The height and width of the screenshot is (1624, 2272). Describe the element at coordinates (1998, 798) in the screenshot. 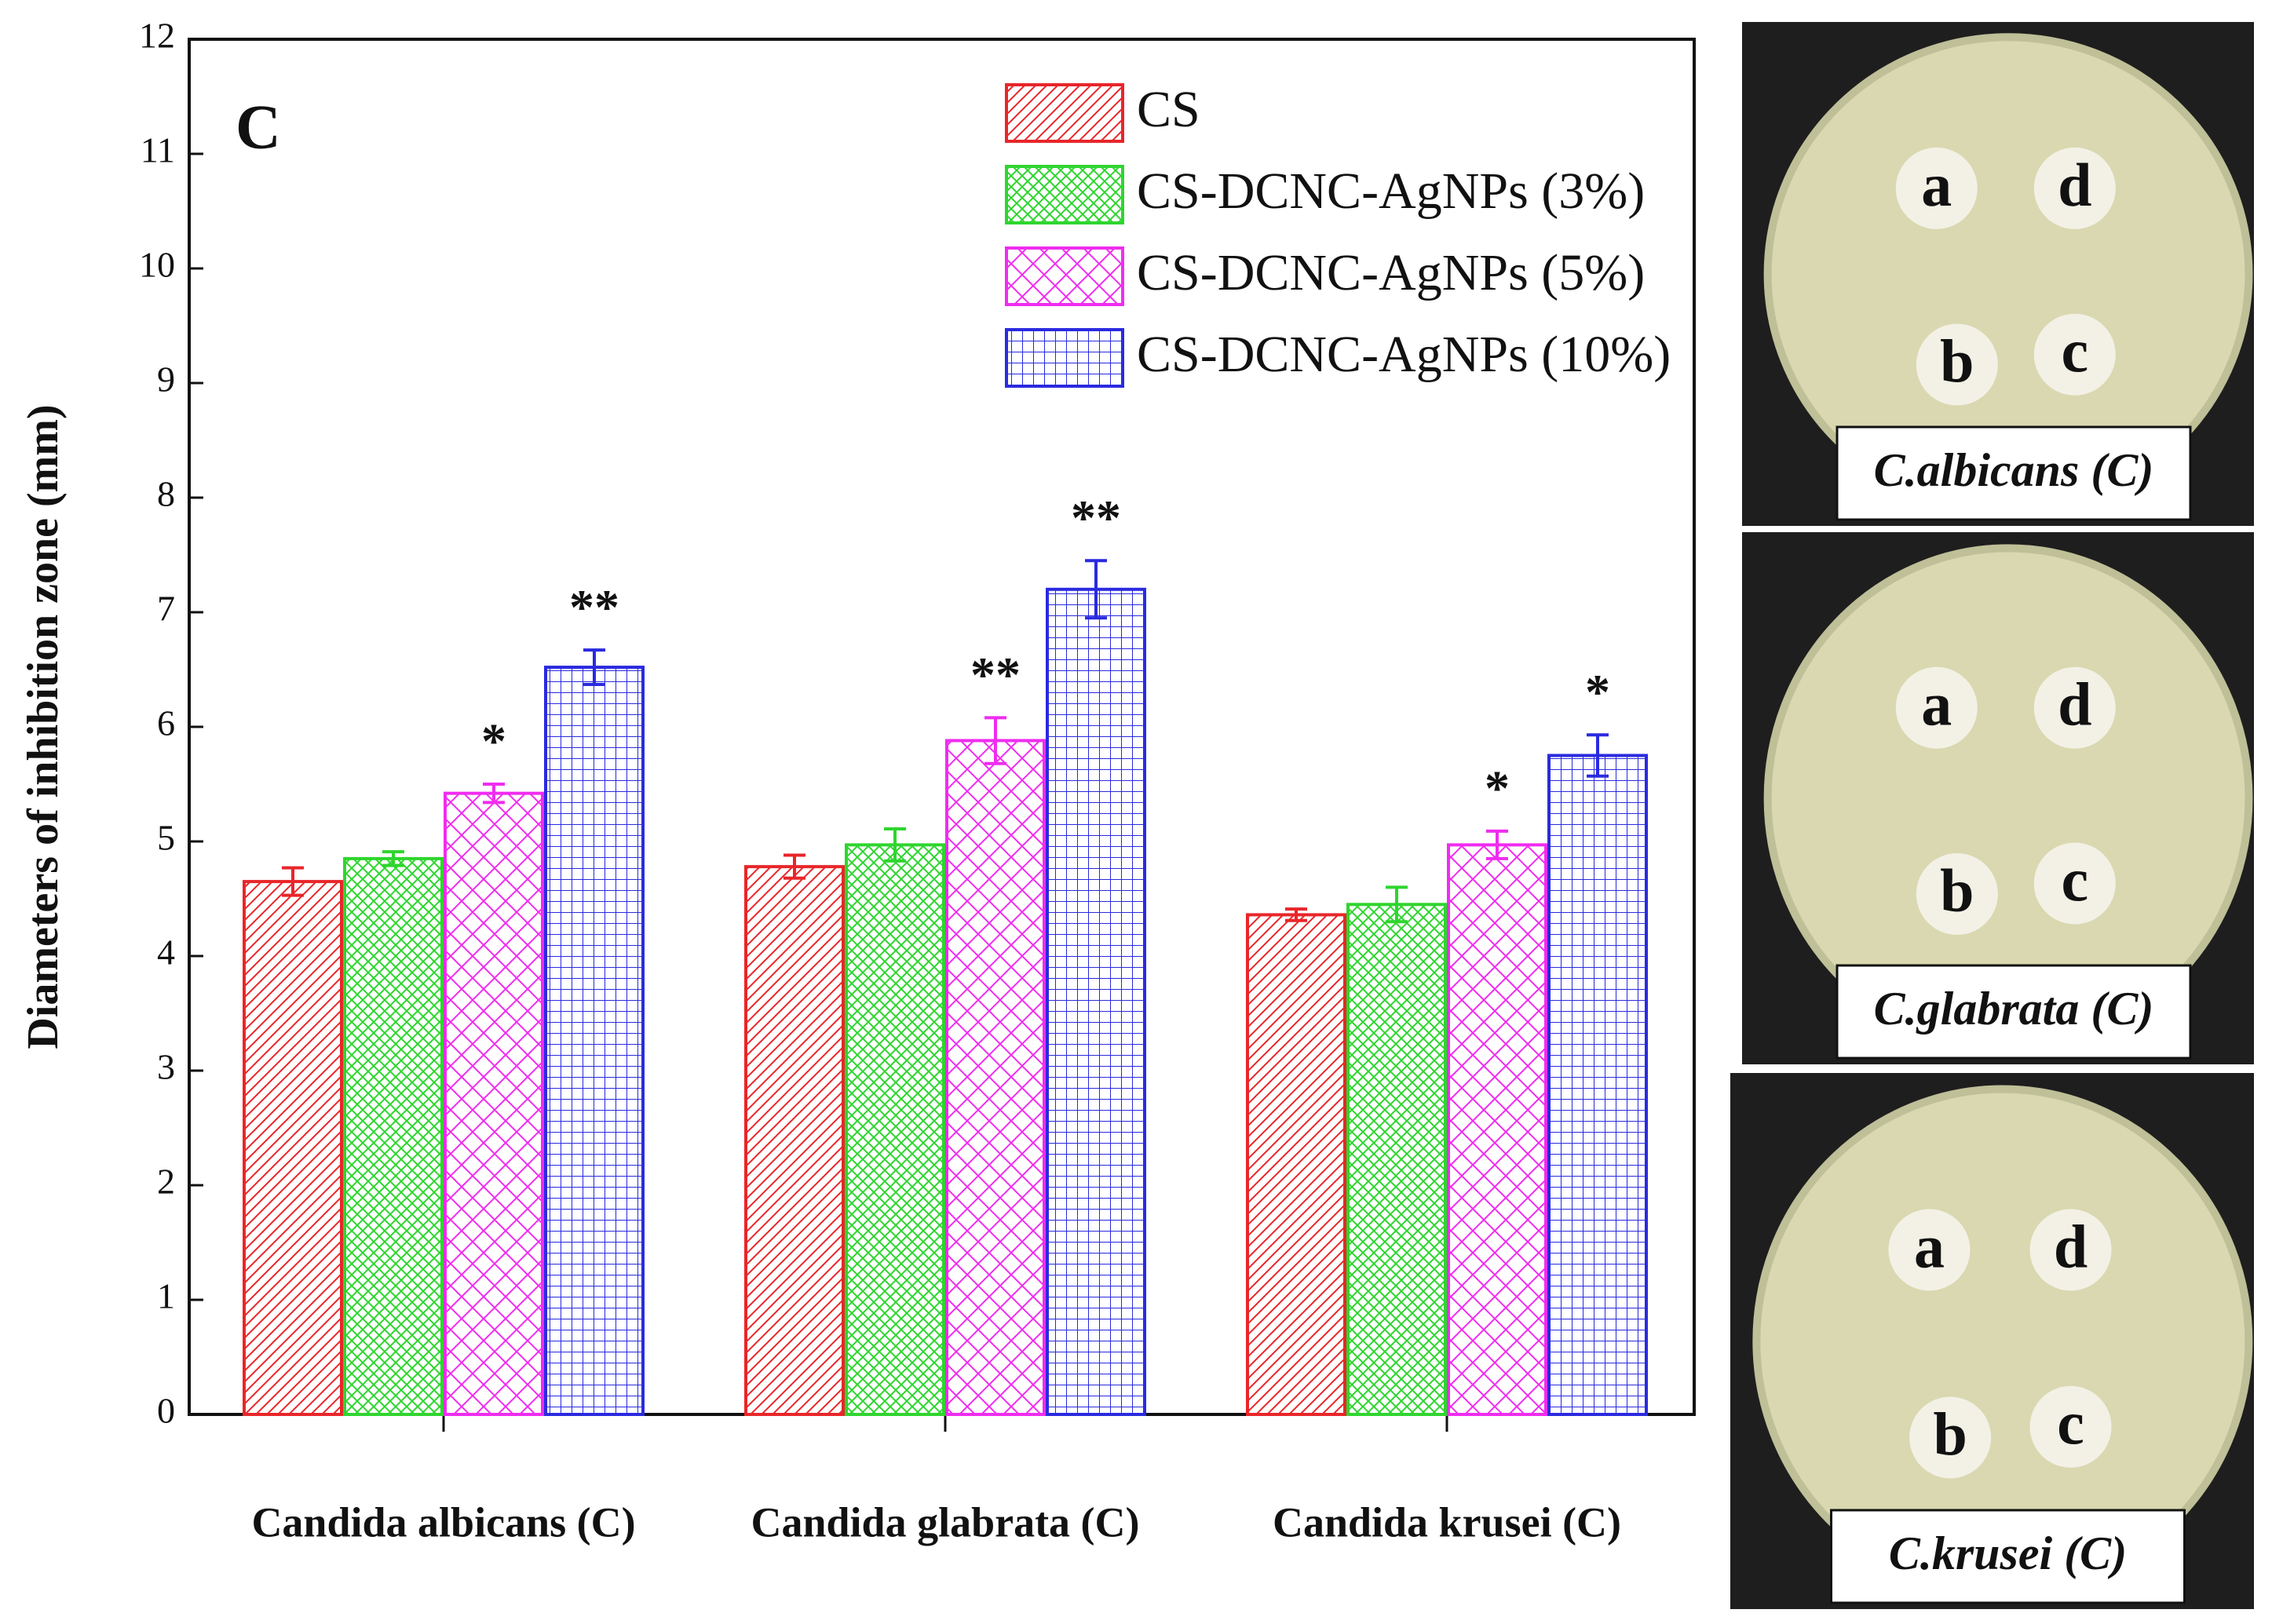

I see `plate-photo: a d b c C.glabrata (C)` at that location.